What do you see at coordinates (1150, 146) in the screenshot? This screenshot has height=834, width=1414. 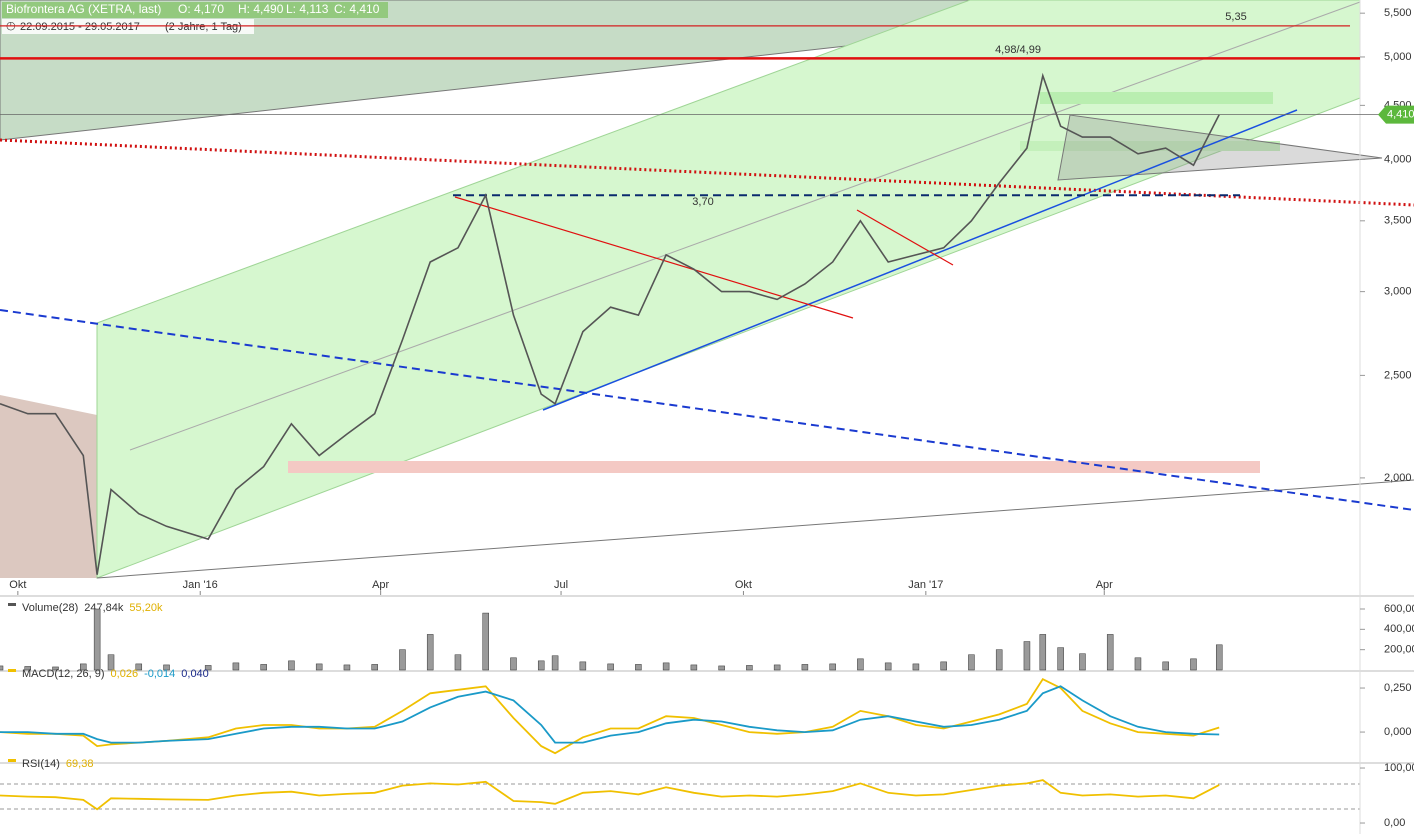 I see `pivot-zone` at bounding box center [1150, 146].